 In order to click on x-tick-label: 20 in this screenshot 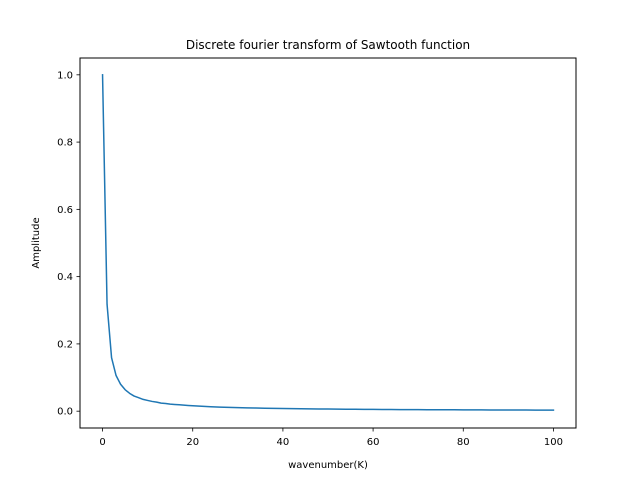, I will do `click(192, 442)`.